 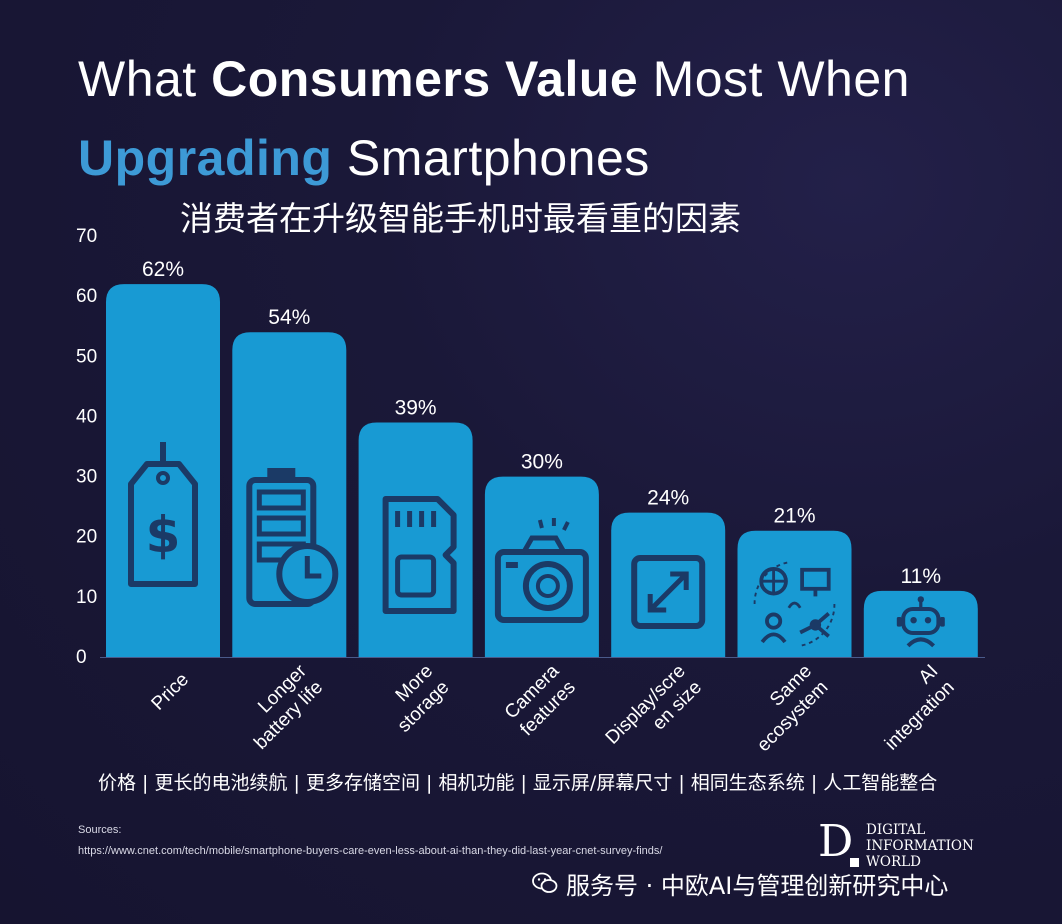 What do you see at coordinates (544, 544) in the screenshot?
I see `camera-top` at bounding box center [544, 544].